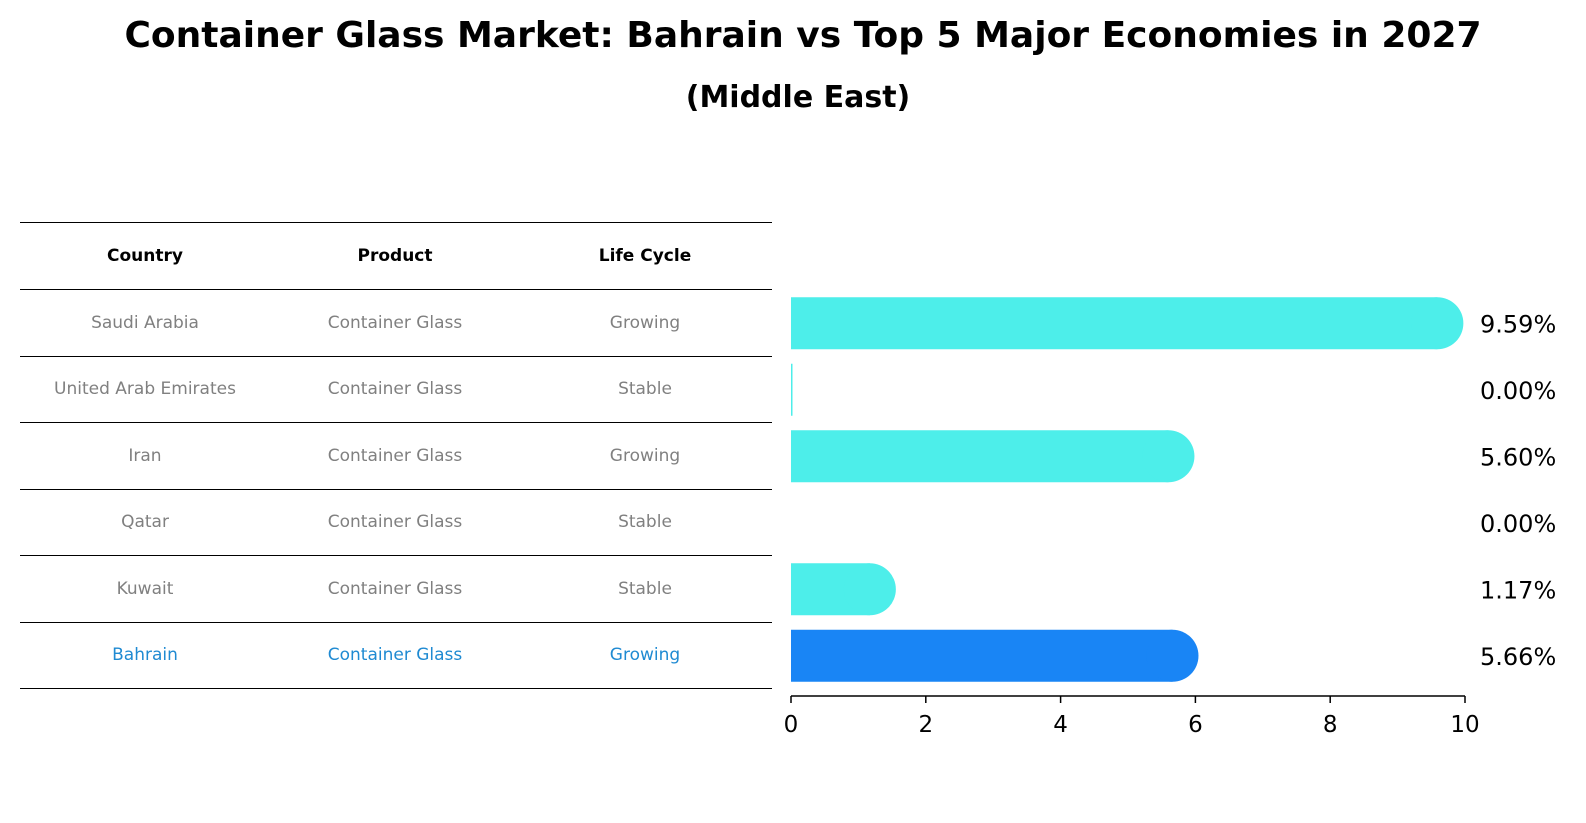 This screenshot has width=1586, height=823. I want to click on country-cell: Bahrain, so click(145, 655).